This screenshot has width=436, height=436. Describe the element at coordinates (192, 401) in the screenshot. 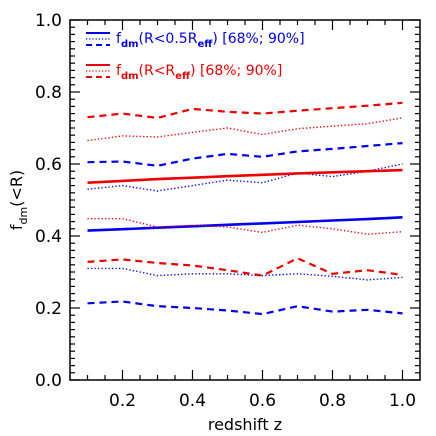

I see `x-tick-label: 0.4` at that location.